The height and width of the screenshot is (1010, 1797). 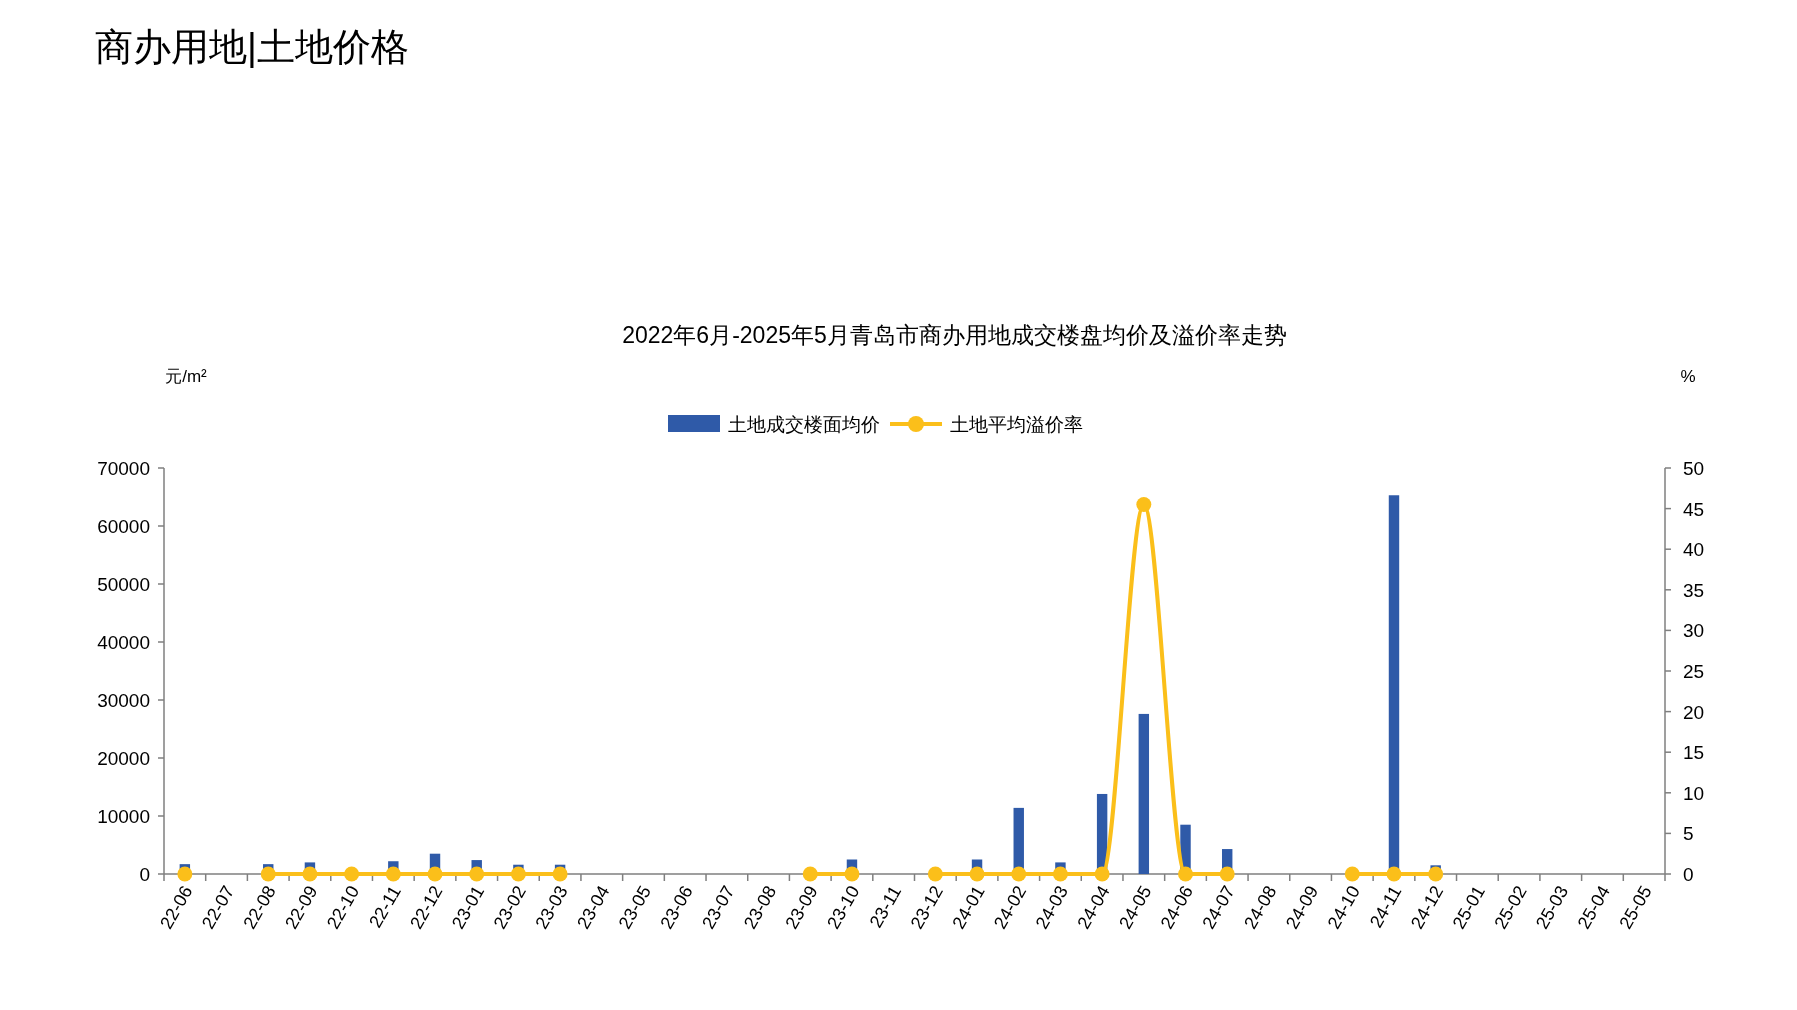 I want to click on y2-tick-label: 45, so click(x=1694, y=509).